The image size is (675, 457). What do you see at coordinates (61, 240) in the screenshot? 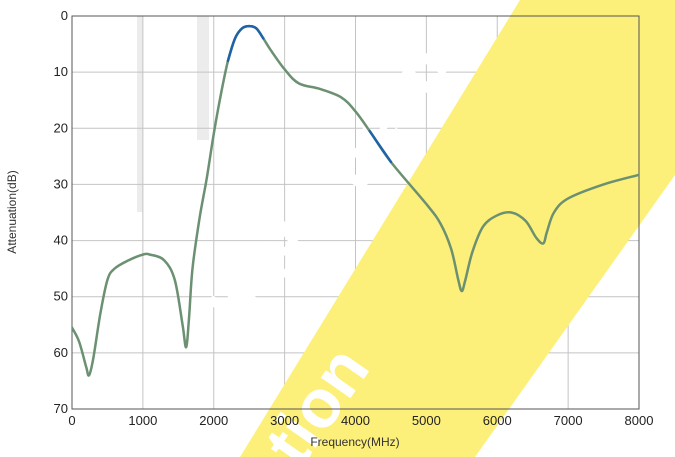
I see `y-tick-label: 40` at bounding box center [61, 240].